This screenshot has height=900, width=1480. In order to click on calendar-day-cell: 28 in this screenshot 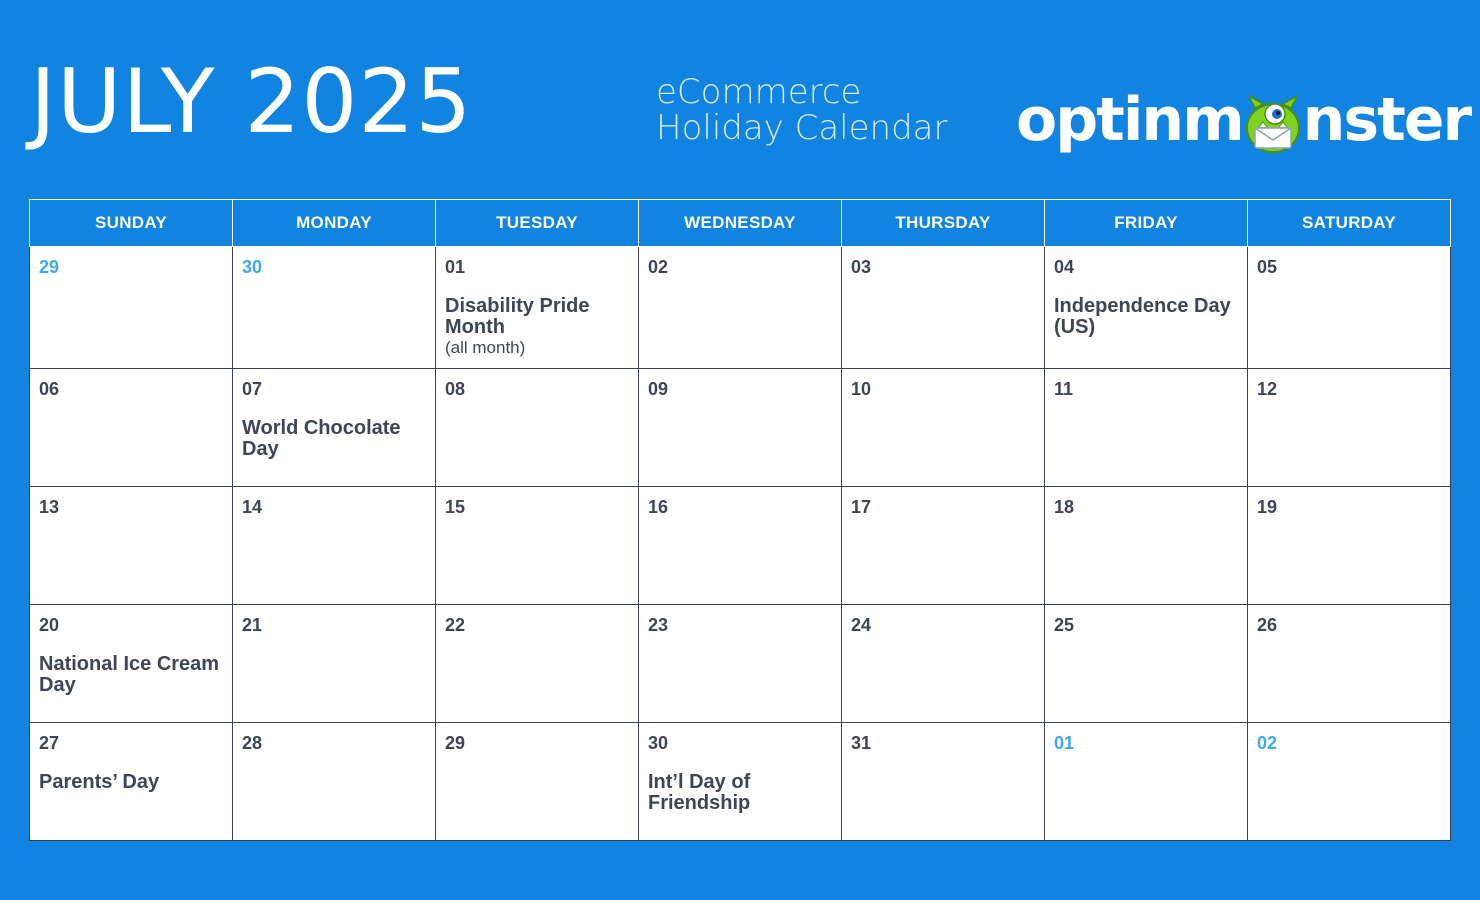, I will do `click(334, 781)`.